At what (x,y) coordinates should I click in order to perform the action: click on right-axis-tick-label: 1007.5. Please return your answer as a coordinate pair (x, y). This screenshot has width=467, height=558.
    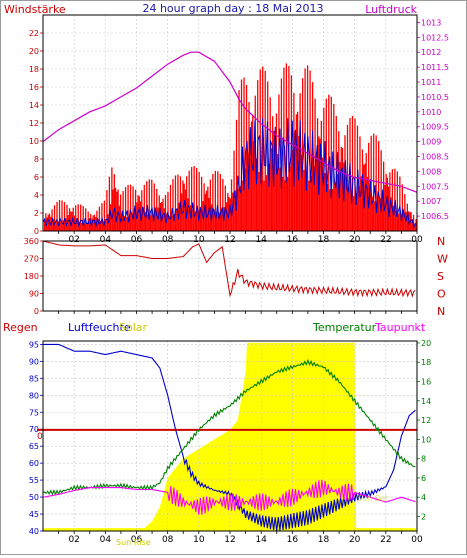
    Looking at the image, I should click on (435, 186).